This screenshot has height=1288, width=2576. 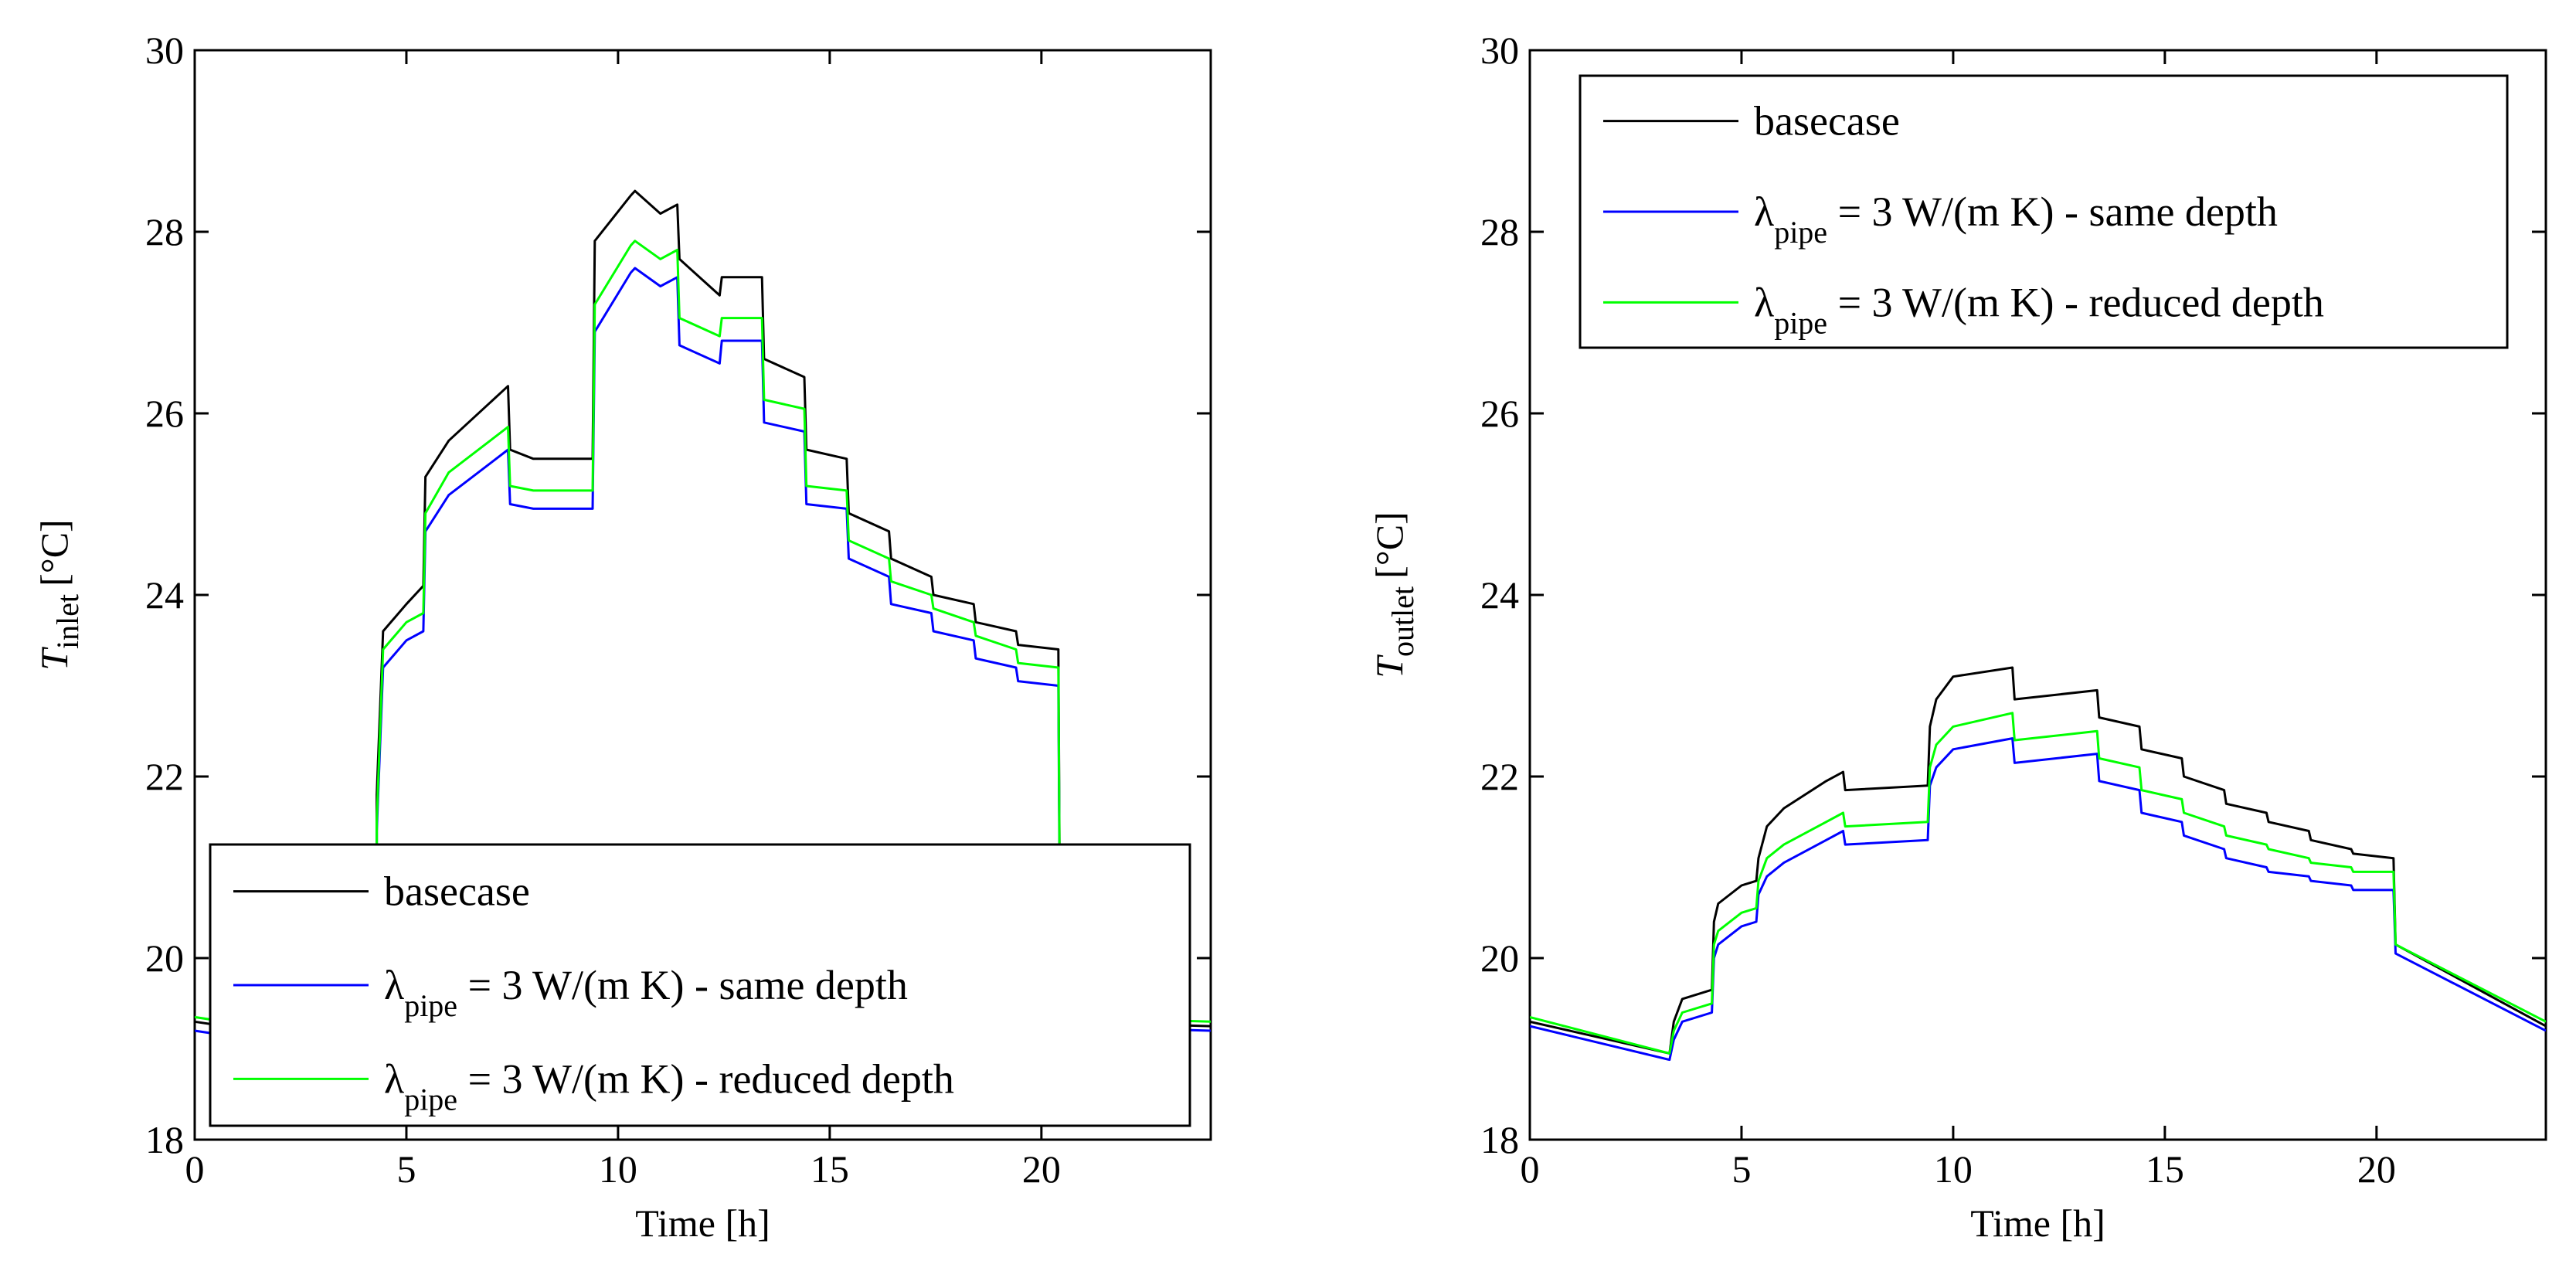 What do you see at coordinates (1394, 594) in the screenshot?
I see `y-axis-label: Toutlet[°C]` at bounding box center [1394, 594].